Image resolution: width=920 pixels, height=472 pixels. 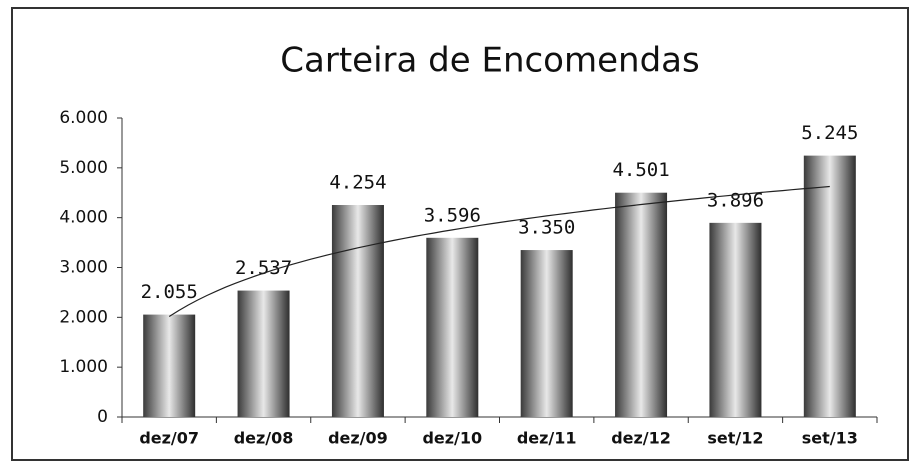 I want to click on y-tick-label: 0, so click(x=102, y=417).